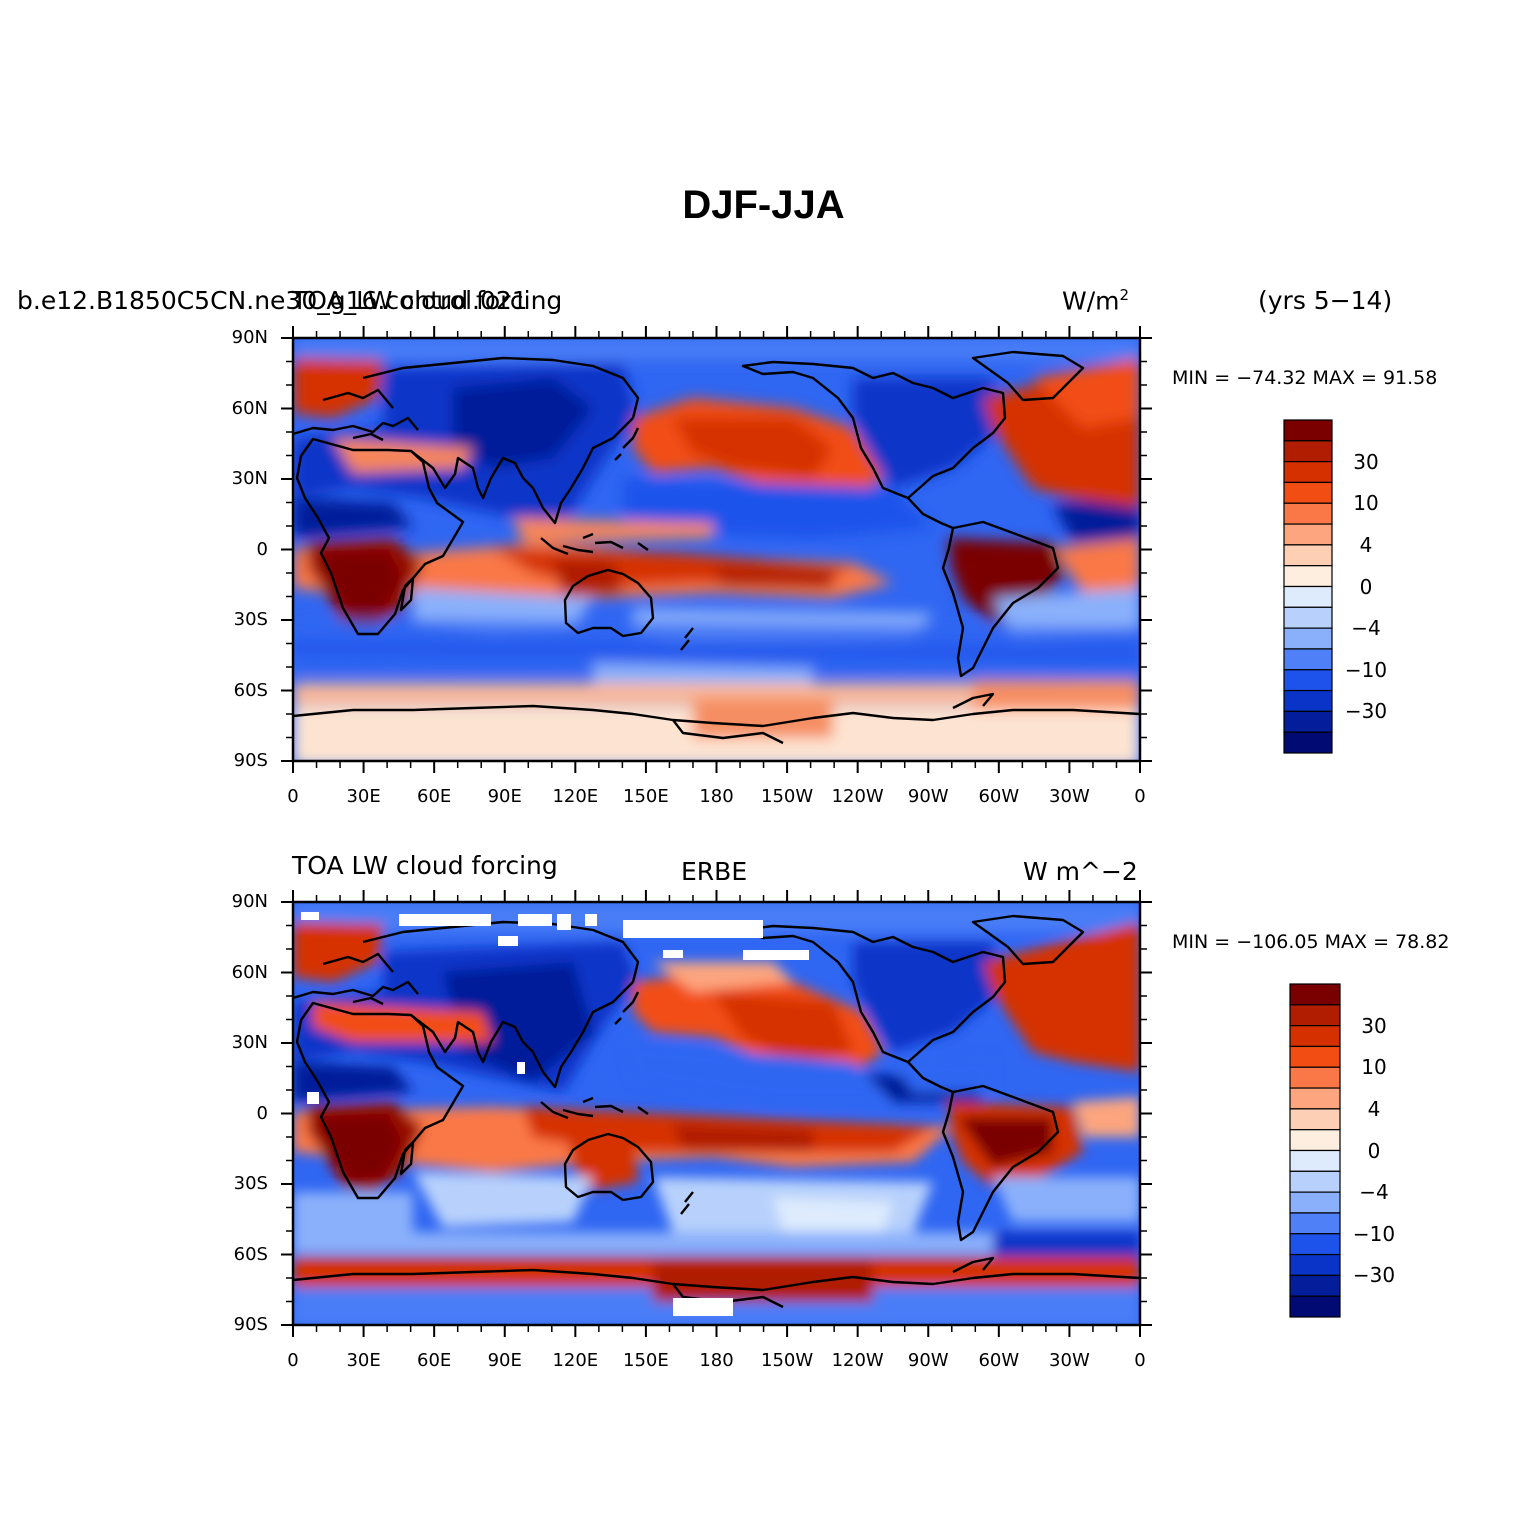 Image resolution: width=1527 pixels, height=1528 pixels. What do you see at coordinates (1080, 871) in the screenshot?
I see `panel2-units: W m^−2` at bounding box center [1080, 871].